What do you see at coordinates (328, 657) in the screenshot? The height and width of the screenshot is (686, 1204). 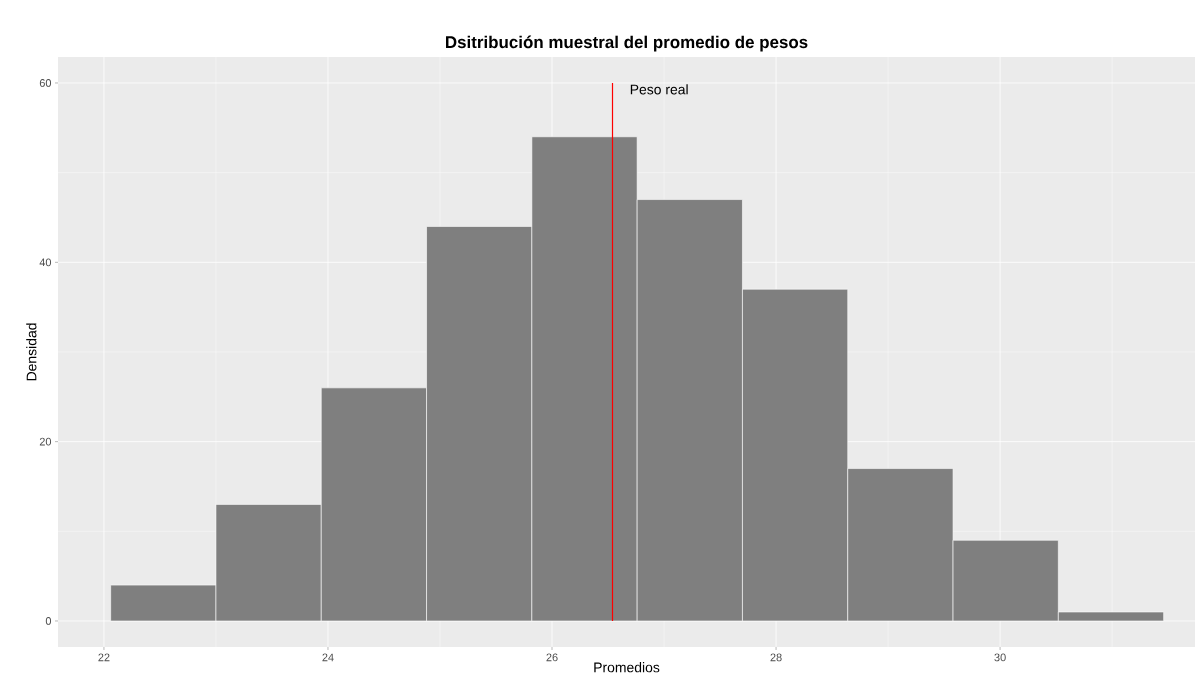 I see `x-tick-label: 24` at bounding box center [328, 657].